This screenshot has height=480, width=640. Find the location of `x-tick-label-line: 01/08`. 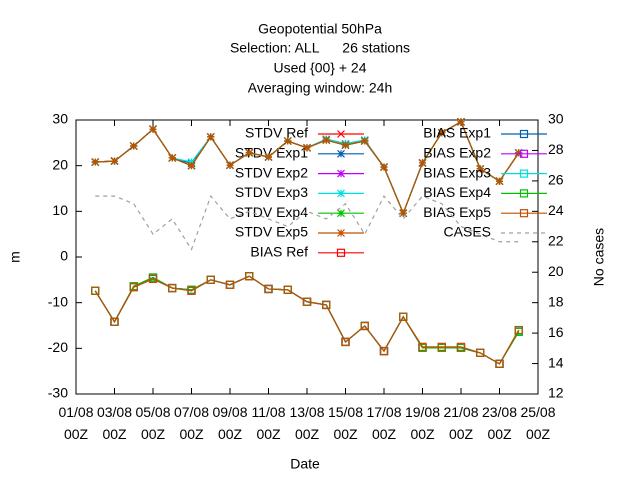

x-tick-label-line: 01/08 is located at coordinates (75, 412).